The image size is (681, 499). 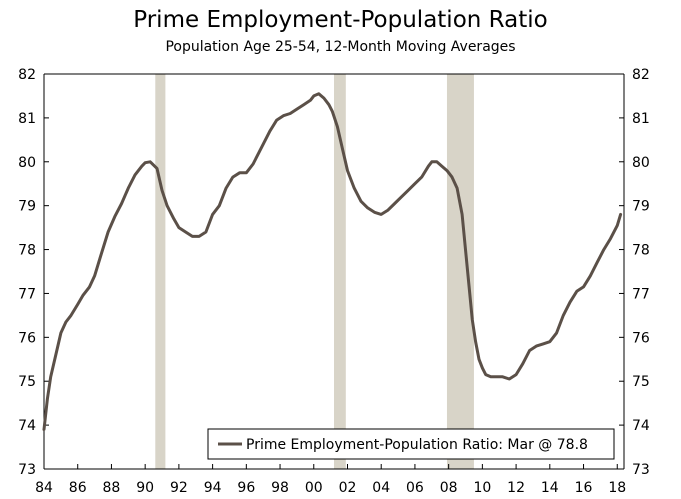 I want to click on chart-title: Prime Employment-Population Ratio, so click(x=340, y=20).